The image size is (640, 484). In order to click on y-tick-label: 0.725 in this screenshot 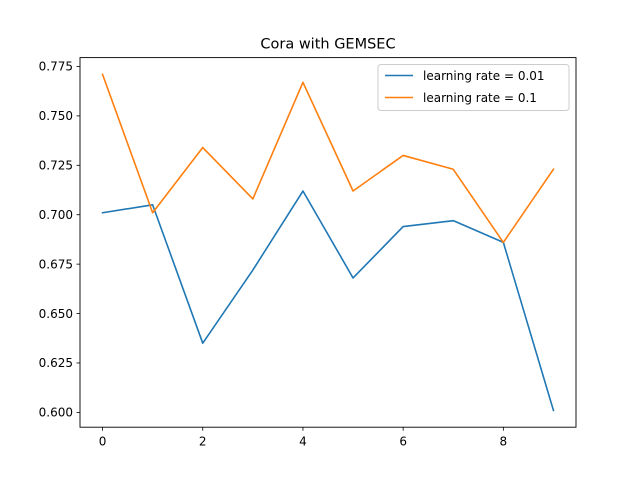, I will do `click(56, 166)`.